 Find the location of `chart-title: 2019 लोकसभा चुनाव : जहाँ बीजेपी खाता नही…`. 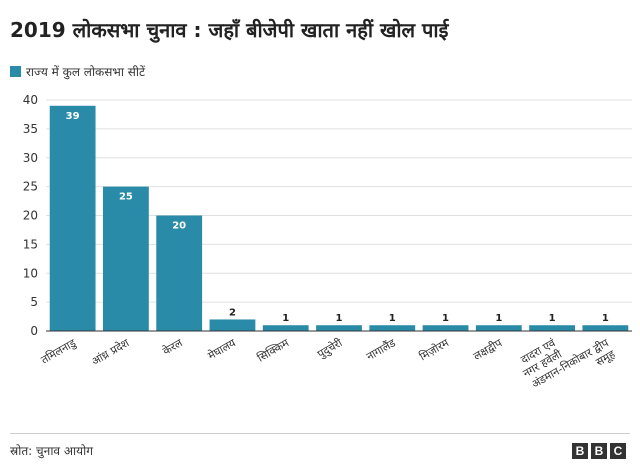

chart-title: 2019 लोकसभा चुनाव : जहाँ बीजेपी खाता नही… is located at coordinates (229, 30).